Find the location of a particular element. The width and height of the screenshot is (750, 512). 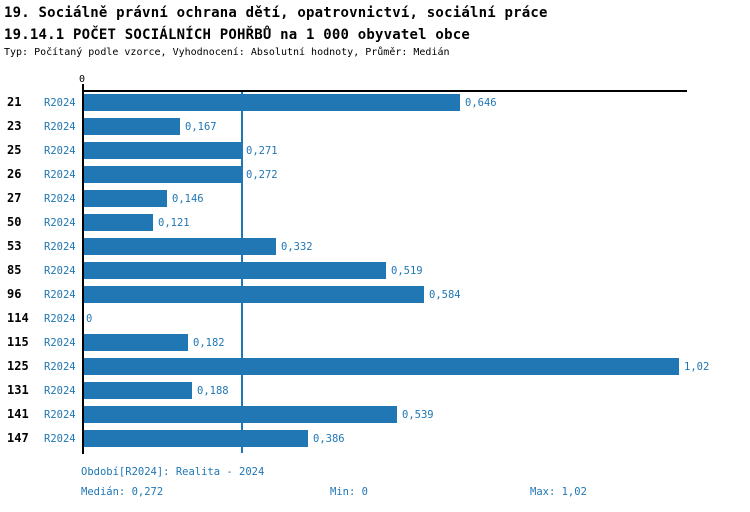

footer-period: Období[R2024]: Realita - 2024 is located at coordinates (173, 472).